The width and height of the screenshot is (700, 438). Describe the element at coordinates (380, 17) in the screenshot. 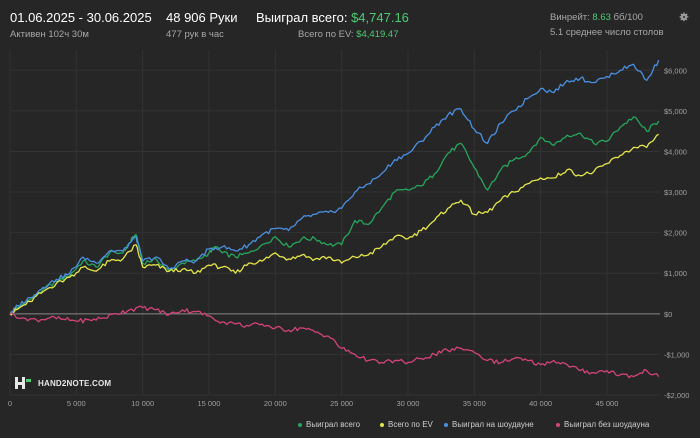

I see `won-total-value: $4,747.16` at that location.